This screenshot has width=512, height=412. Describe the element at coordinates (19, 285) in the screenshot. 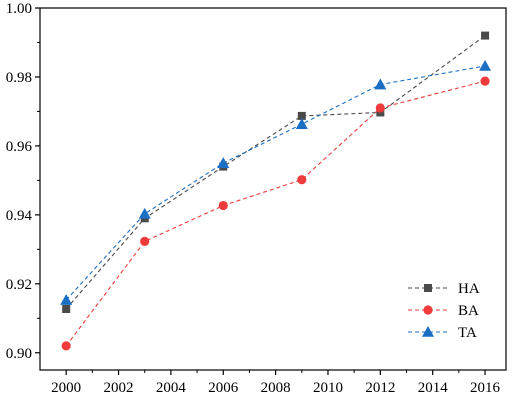

I see `y-tick-label: 0.92` at that location.